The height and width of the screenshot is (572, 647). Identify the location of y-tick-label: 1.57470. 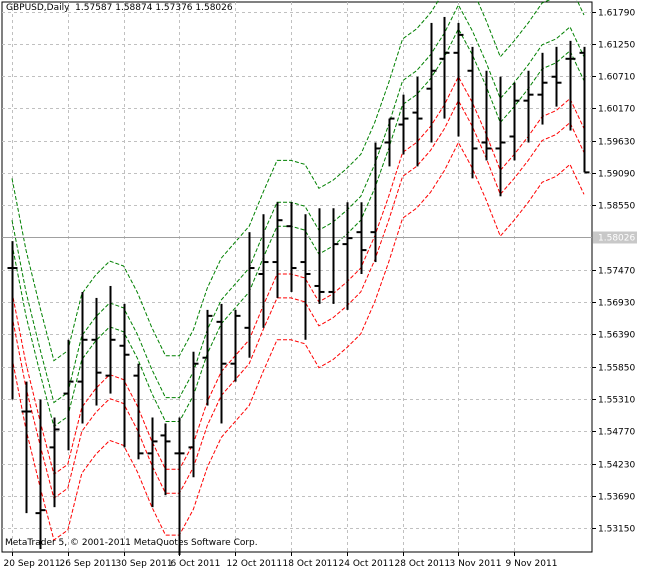
(616, 272).